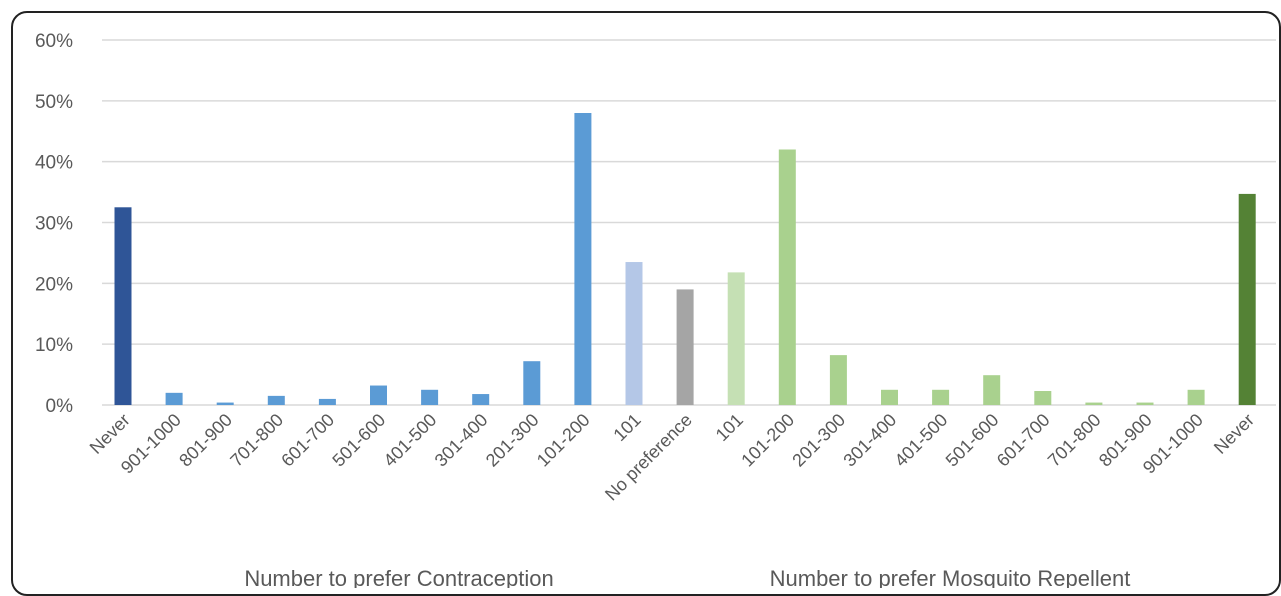  Describe the element at coordinates (54, 102) in the screenshot. I see `y-tick-label: 50%` at that location.